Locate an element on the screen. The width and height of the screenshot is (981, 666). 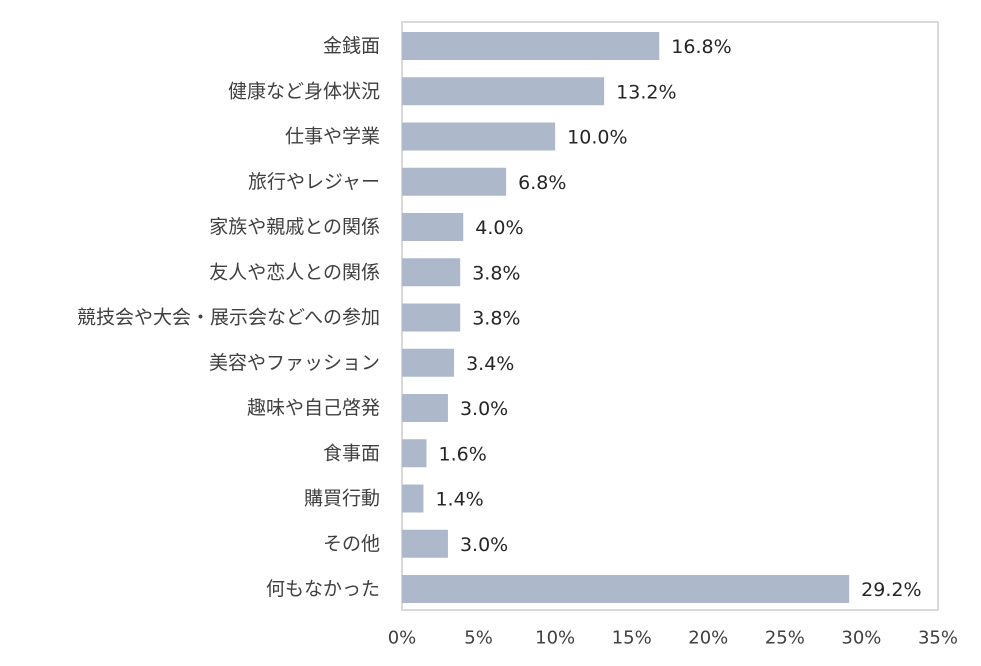
data-label: 4.0% is located at coordinates (499, 228).